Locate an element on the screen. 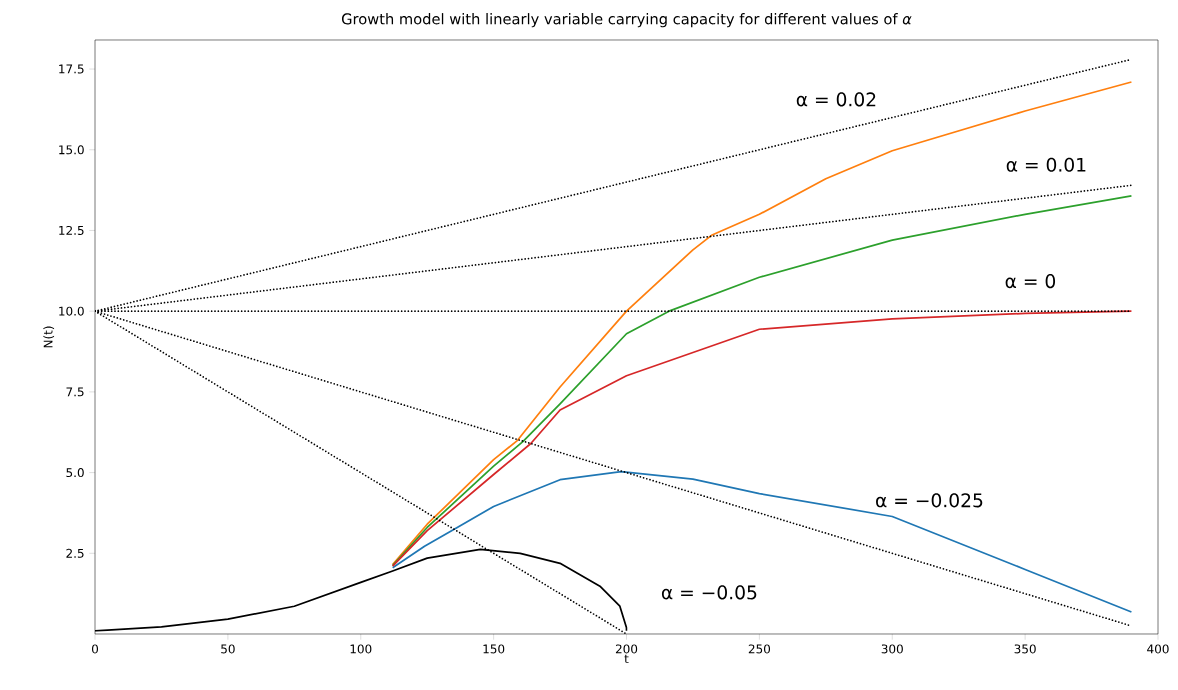 This screenshot has height=690, width=1178. x-tick-label: 100 is located at coordinates (361, 649).